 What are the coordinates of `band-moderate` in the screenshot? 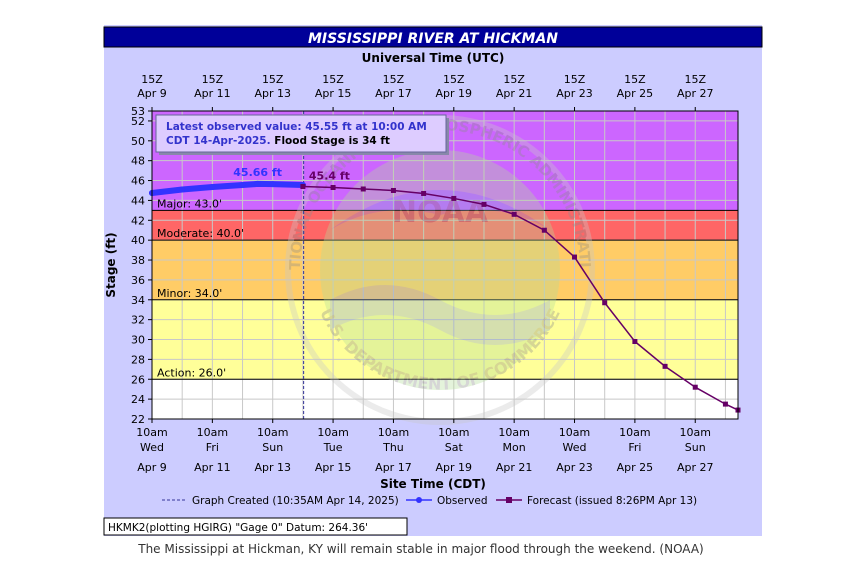 It's located at (445, 225).